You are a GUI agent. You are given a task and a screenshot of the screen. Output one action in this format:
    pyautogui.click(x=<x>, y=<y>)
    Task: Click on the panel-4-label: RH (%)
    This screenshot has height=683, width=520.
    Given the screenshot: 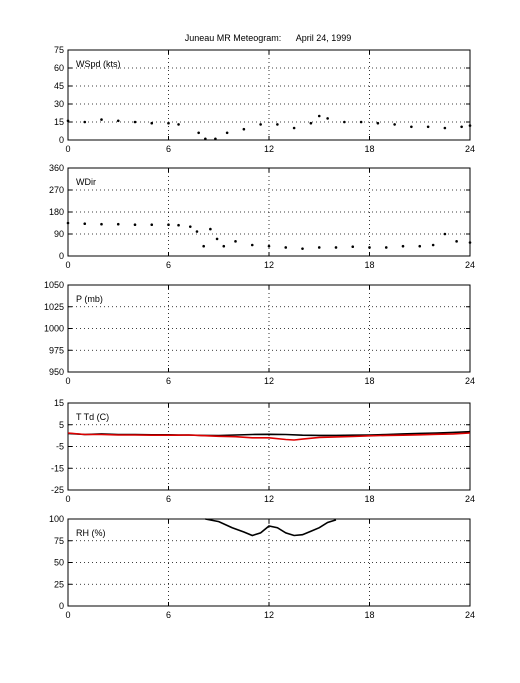 What is the action you would take?
    pyautogui.click(x=91, y=533)
    